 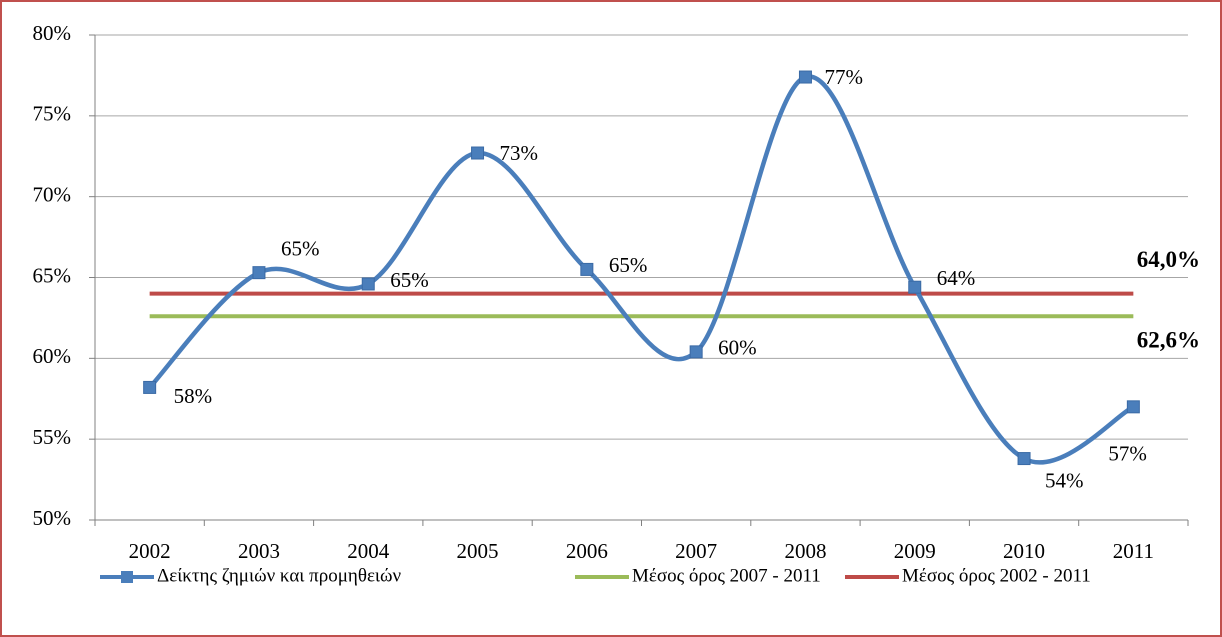 What do you see at coordinates (52, 194) in the screenshot?
I see `y-tick-label: 70%` at bounding box center [52, 194].